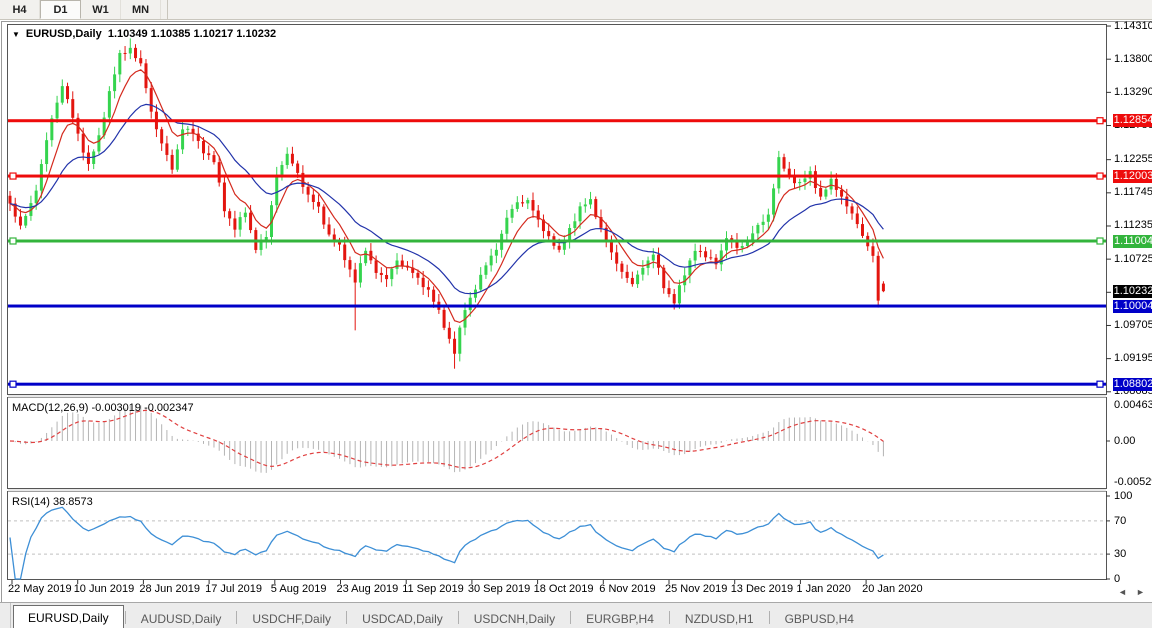  Describe the element at coordinates (192, 34) in the screenshot. I see `chart-title-ohlc: 1.10349 1.10385 1.10217 1.10232` at that location.